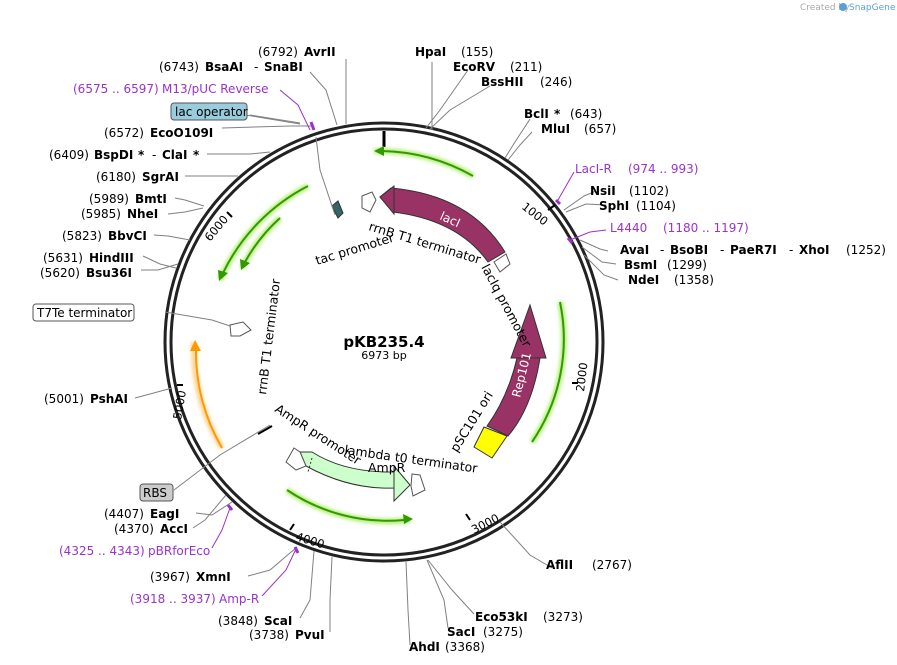 Image resolution: width=897 pixels, height=665 pixels. I want to click on site-pshai-name: PshAI, so click(109, 399).